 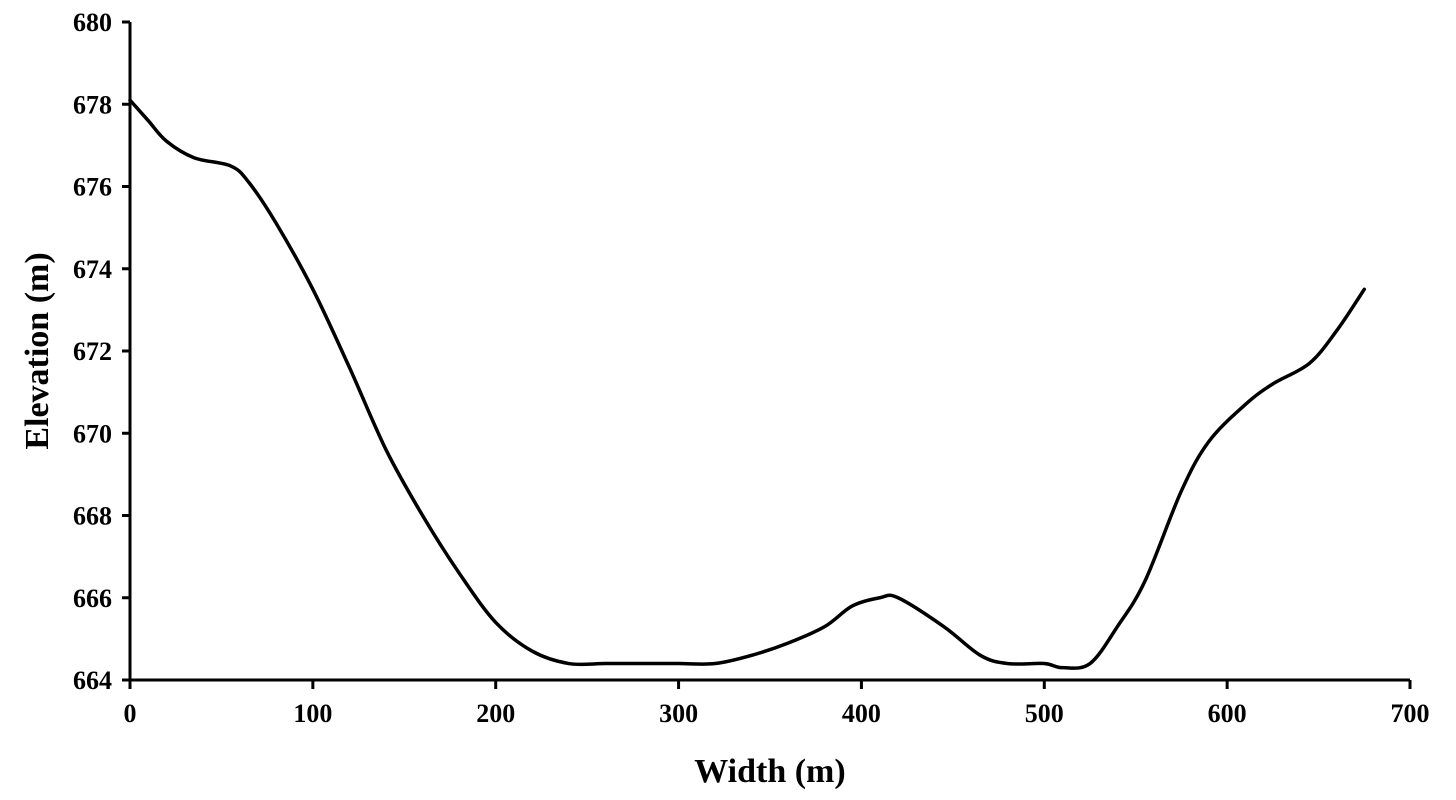 What do you see at coordinates (92, 680) in the screenshot?
I see `y-tick-label: 664` at bounding box center [92, 680].